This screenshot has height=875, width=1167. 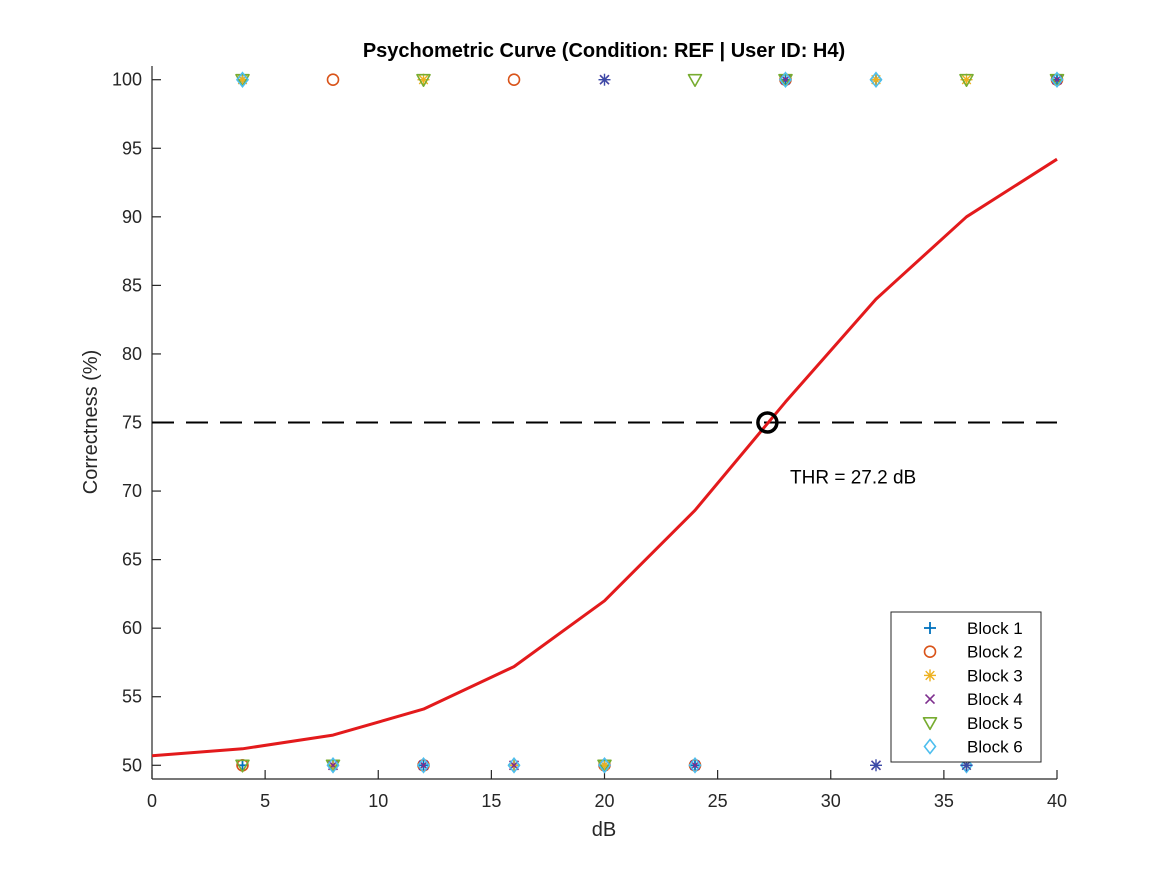 What do you see at coordinates (132, 628) in the screenshot?
I see `y-tick-label: 60` at bounding box center [132, 628].